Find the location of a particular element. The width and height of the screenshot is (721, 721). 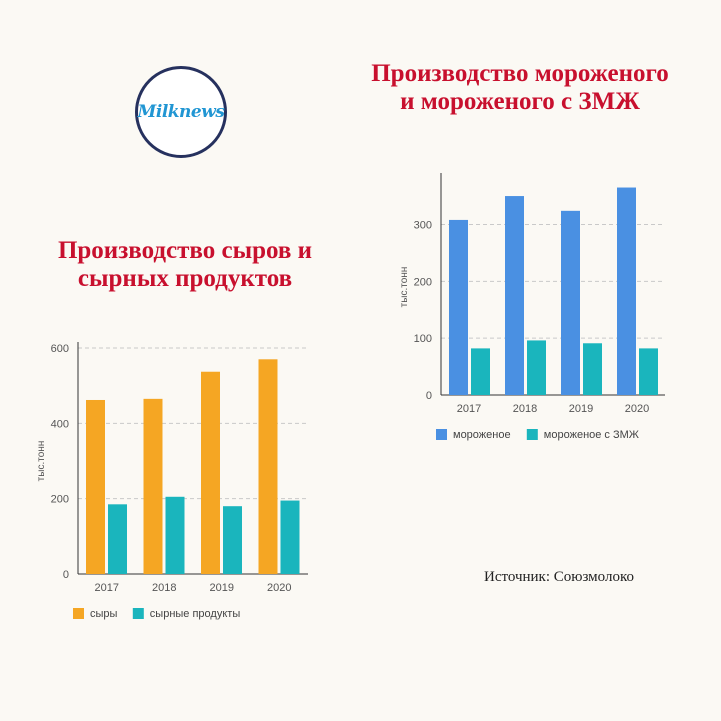

ice-cream-legend-label: мороженое с ЗМЖ is located at coordinates (591, 435).